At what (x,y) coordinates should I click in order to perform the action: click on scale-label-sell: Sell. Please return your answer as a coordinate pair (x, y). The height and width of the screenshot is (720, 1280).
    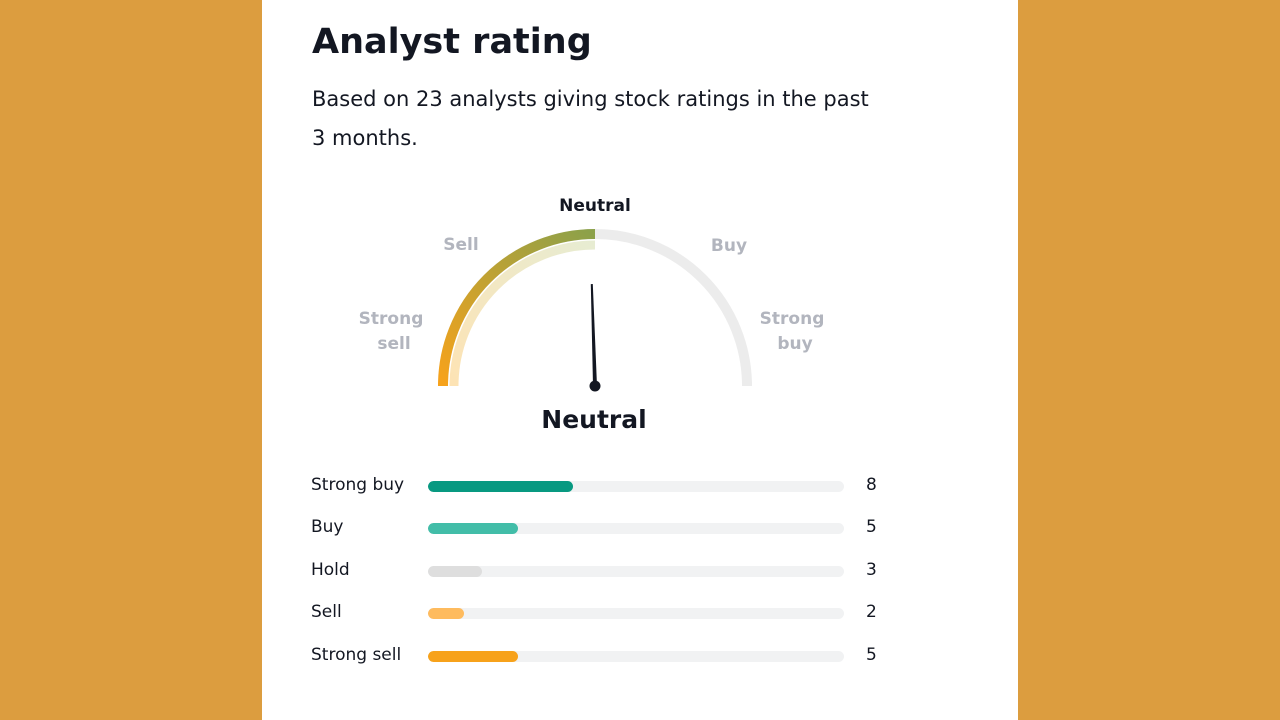
    Looking at the image, I should click on (460, 245).